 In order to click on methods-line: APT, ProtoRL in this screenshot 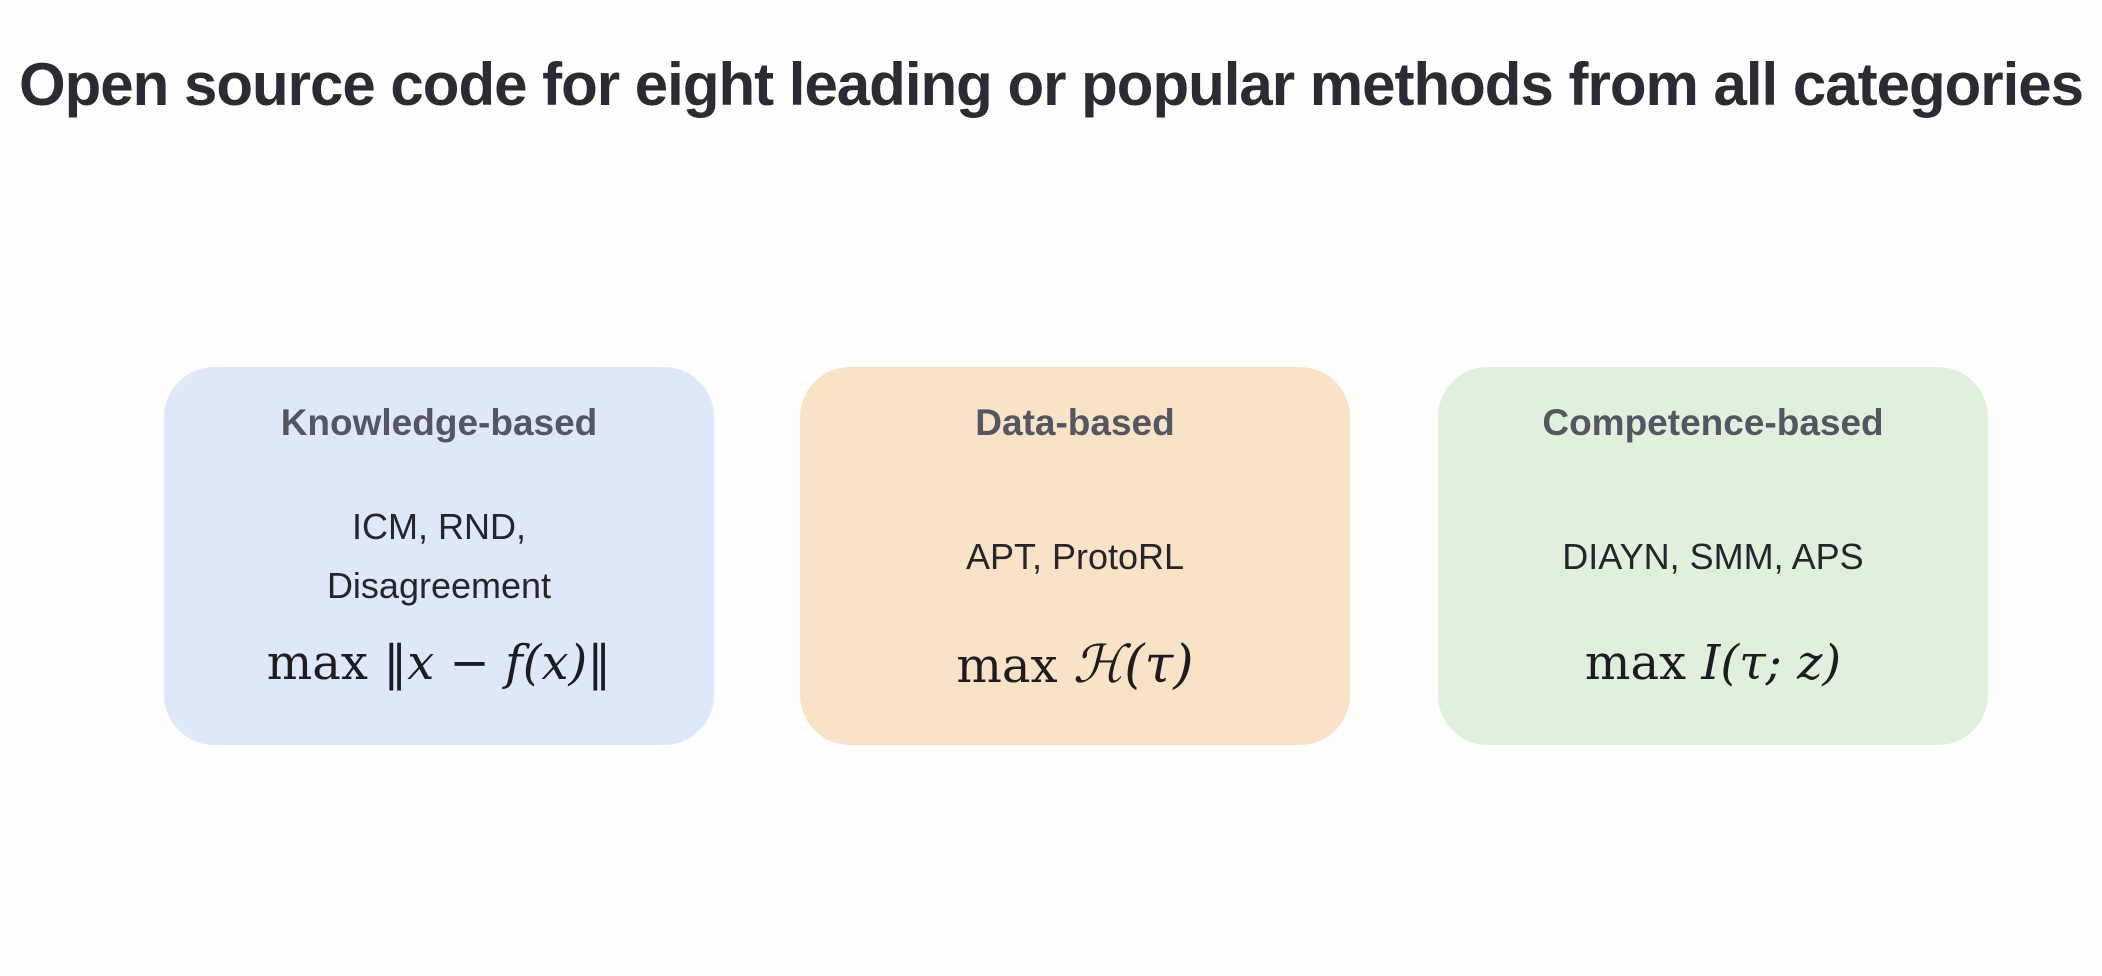, I will do `click(1075, 556)`.